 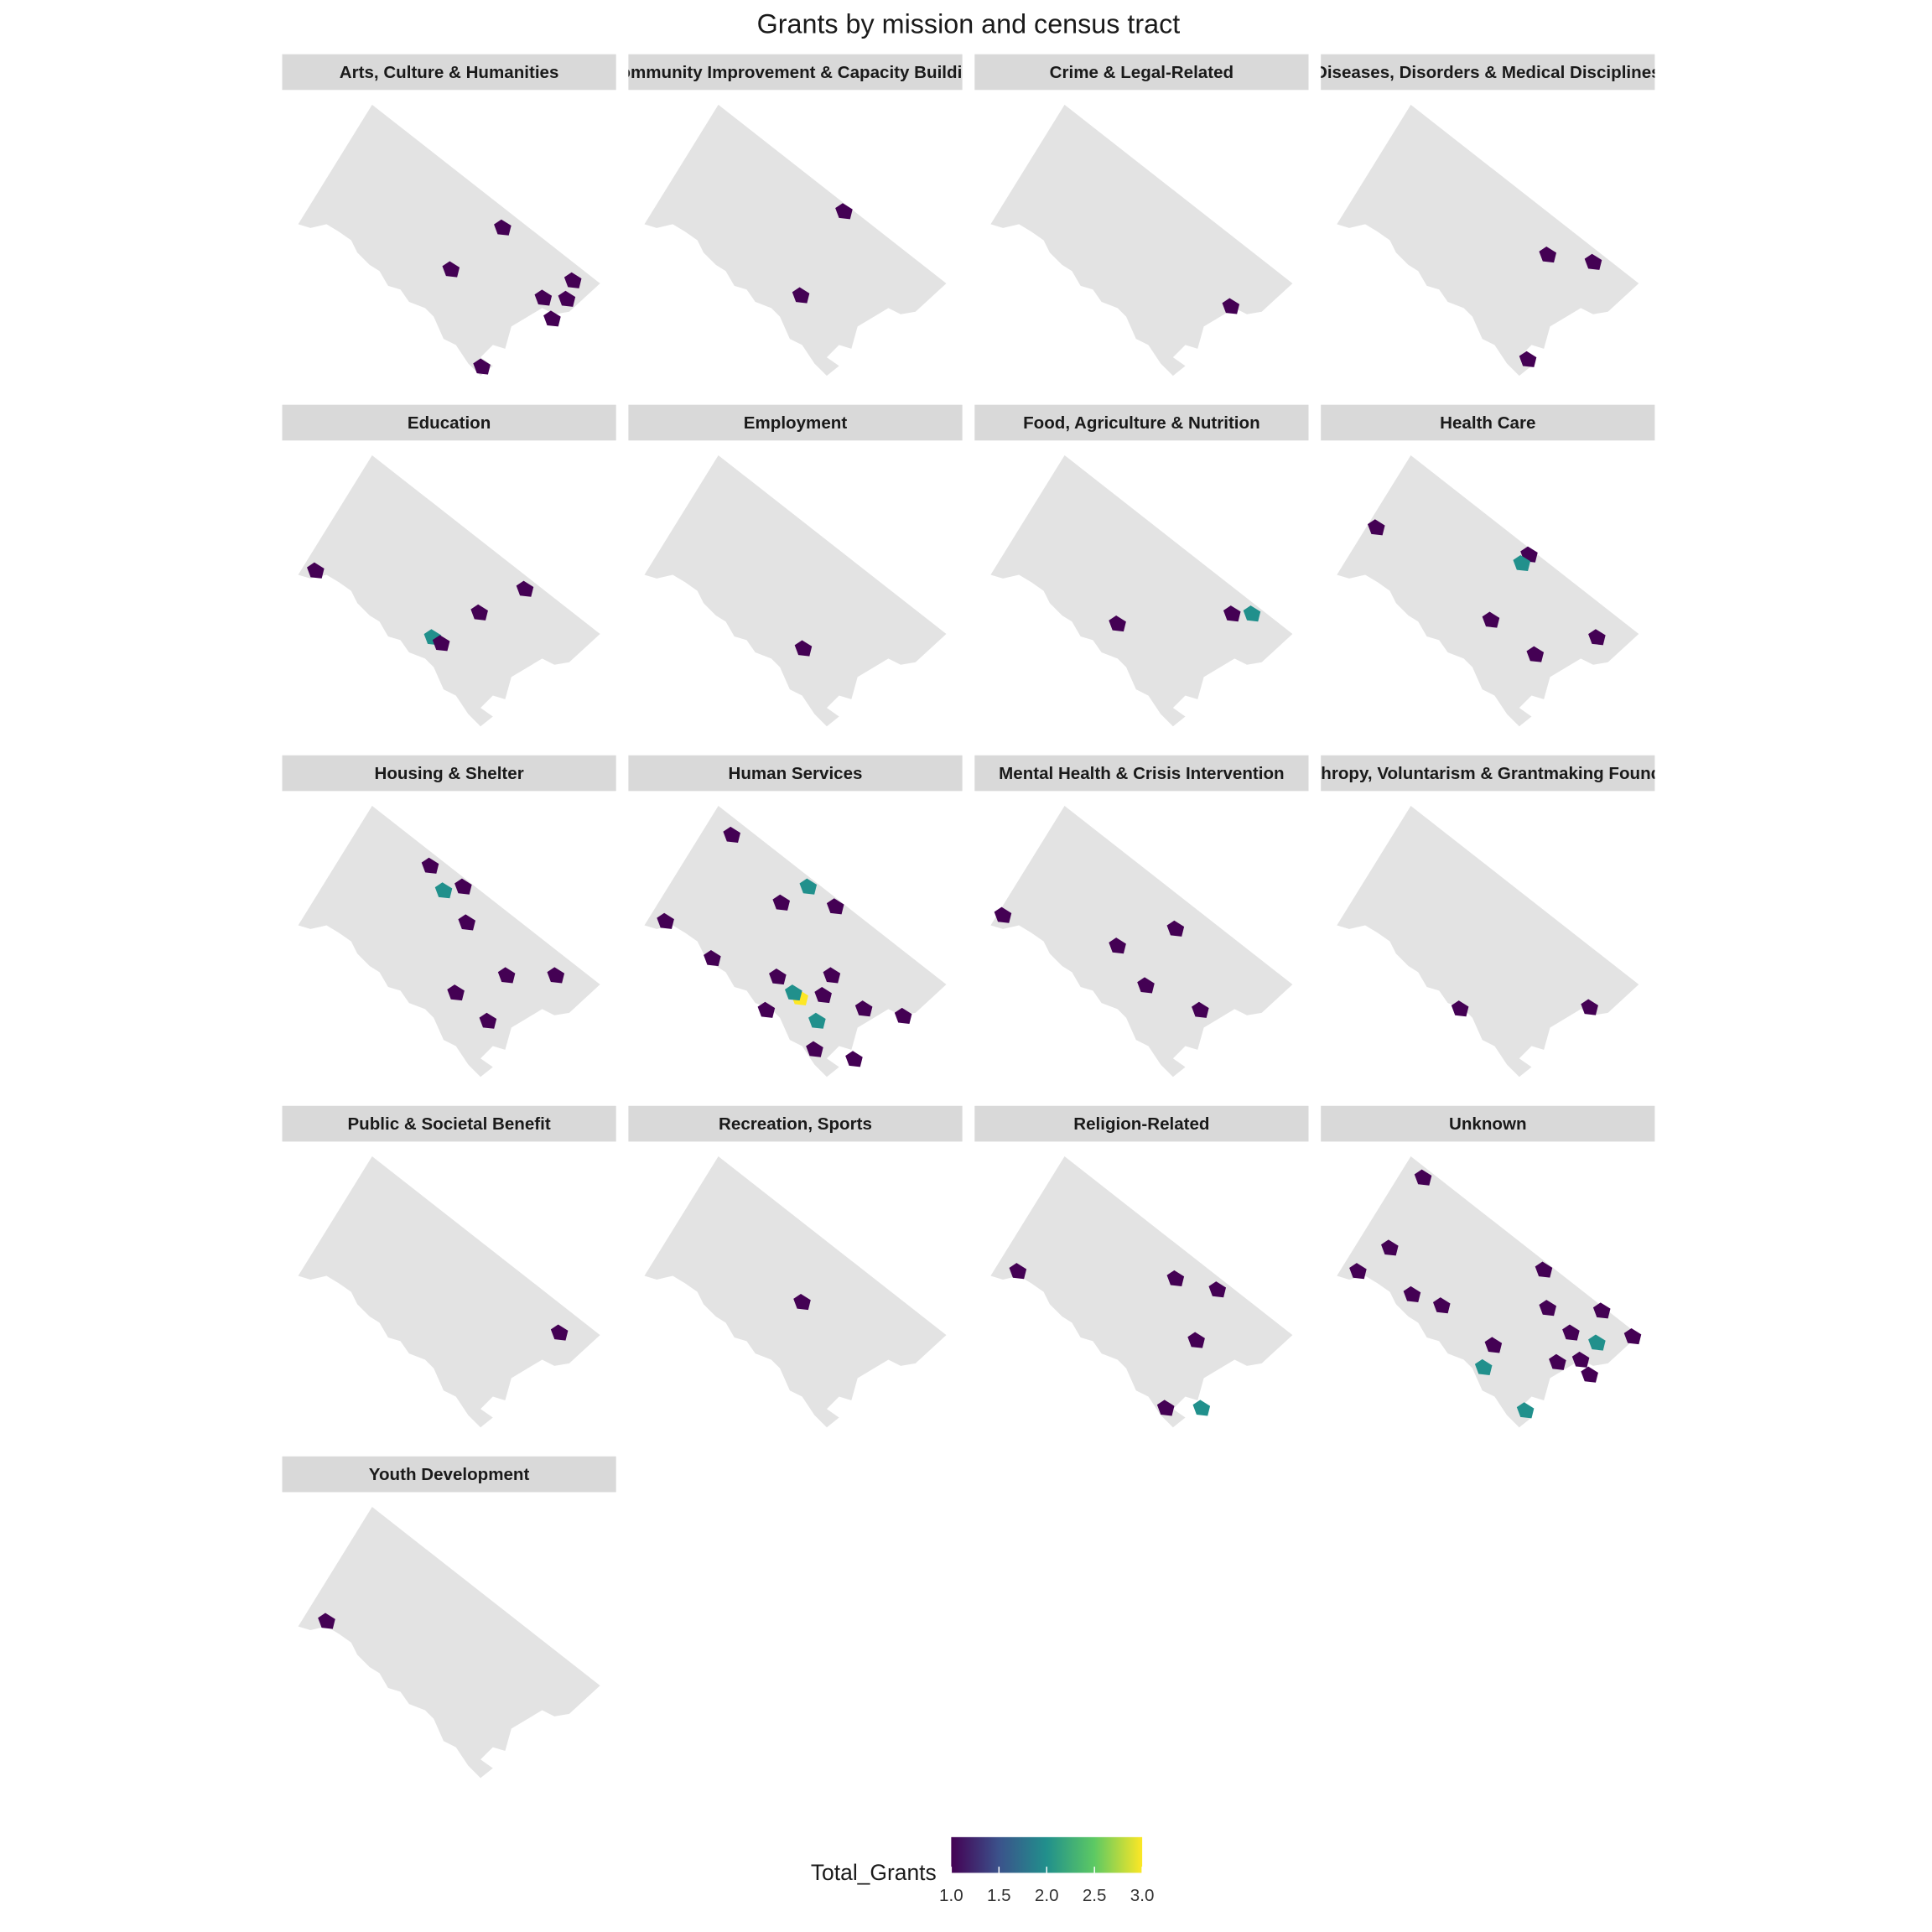 I want to click on facet-label: Employment, so click(x=796, y=423).